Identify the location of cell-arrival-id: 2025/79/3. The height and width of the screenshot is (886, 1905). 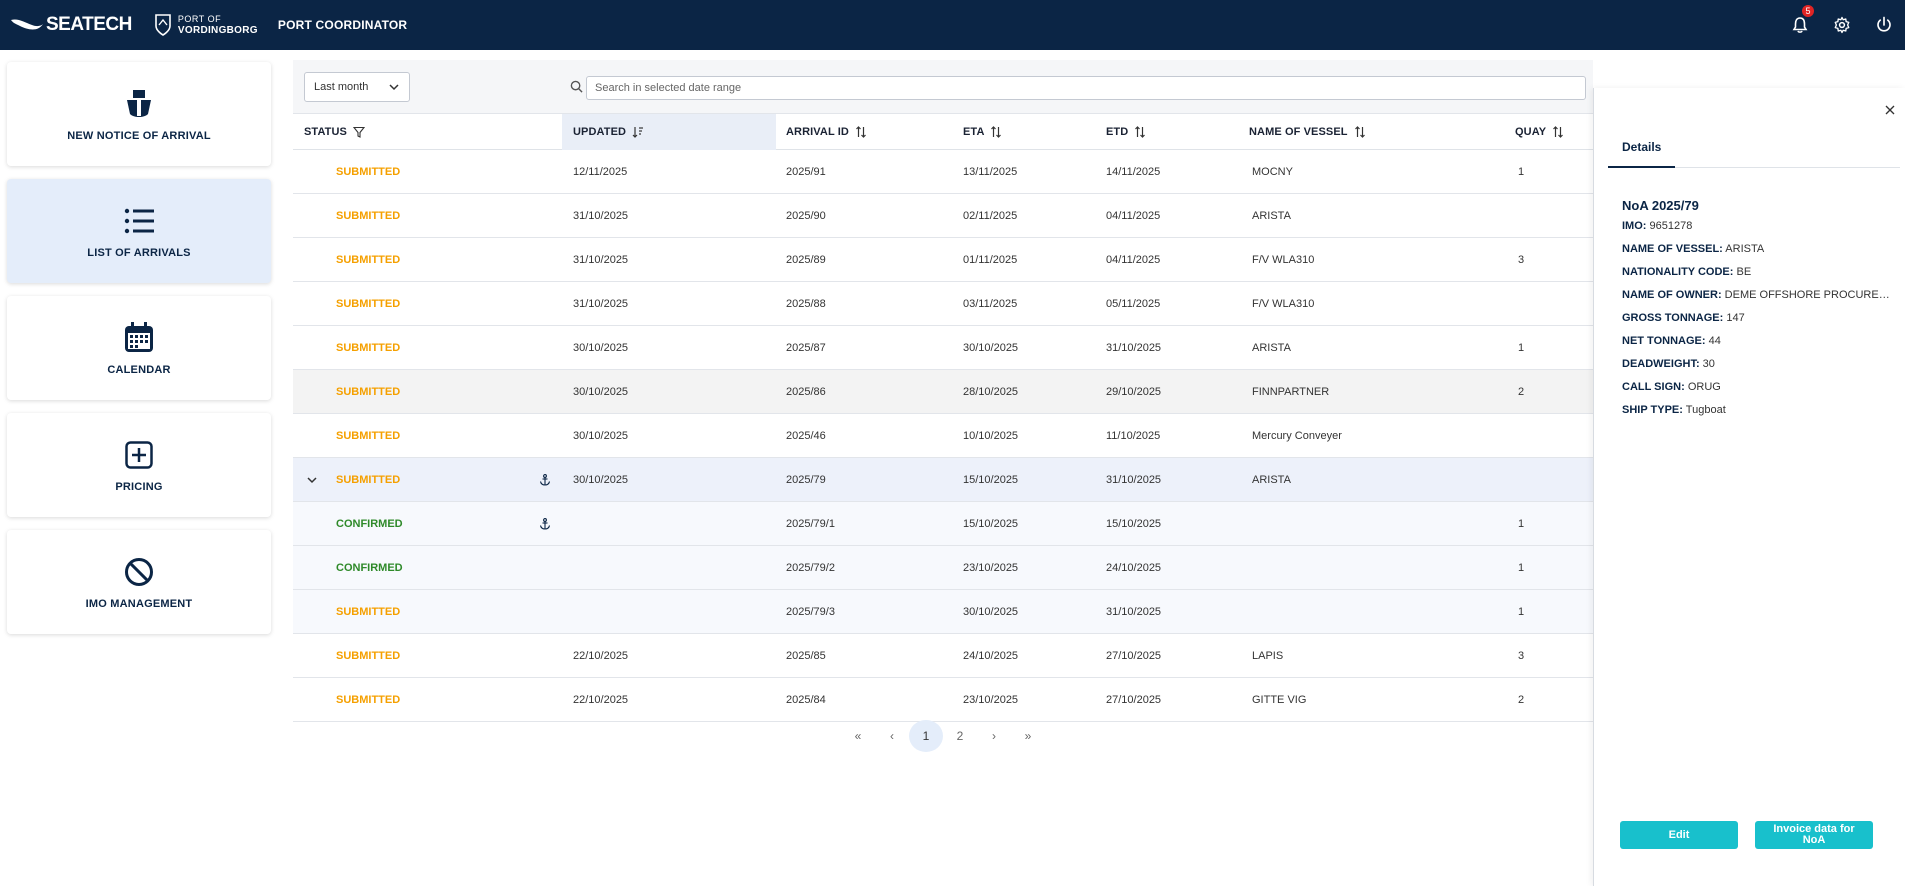
(810, 612).